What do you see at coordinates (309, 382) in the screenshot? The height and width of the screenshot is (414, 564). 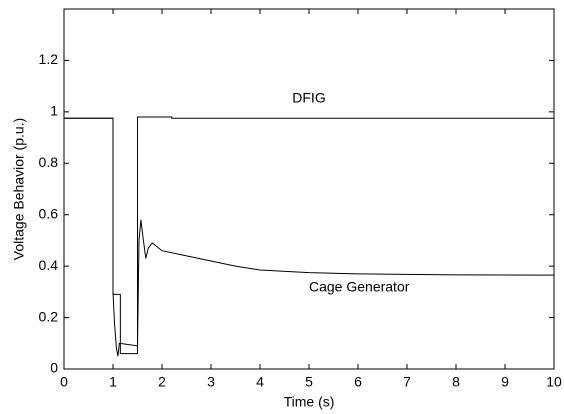 I see `x-tick-label: 5` at bounding box center [309, 382].